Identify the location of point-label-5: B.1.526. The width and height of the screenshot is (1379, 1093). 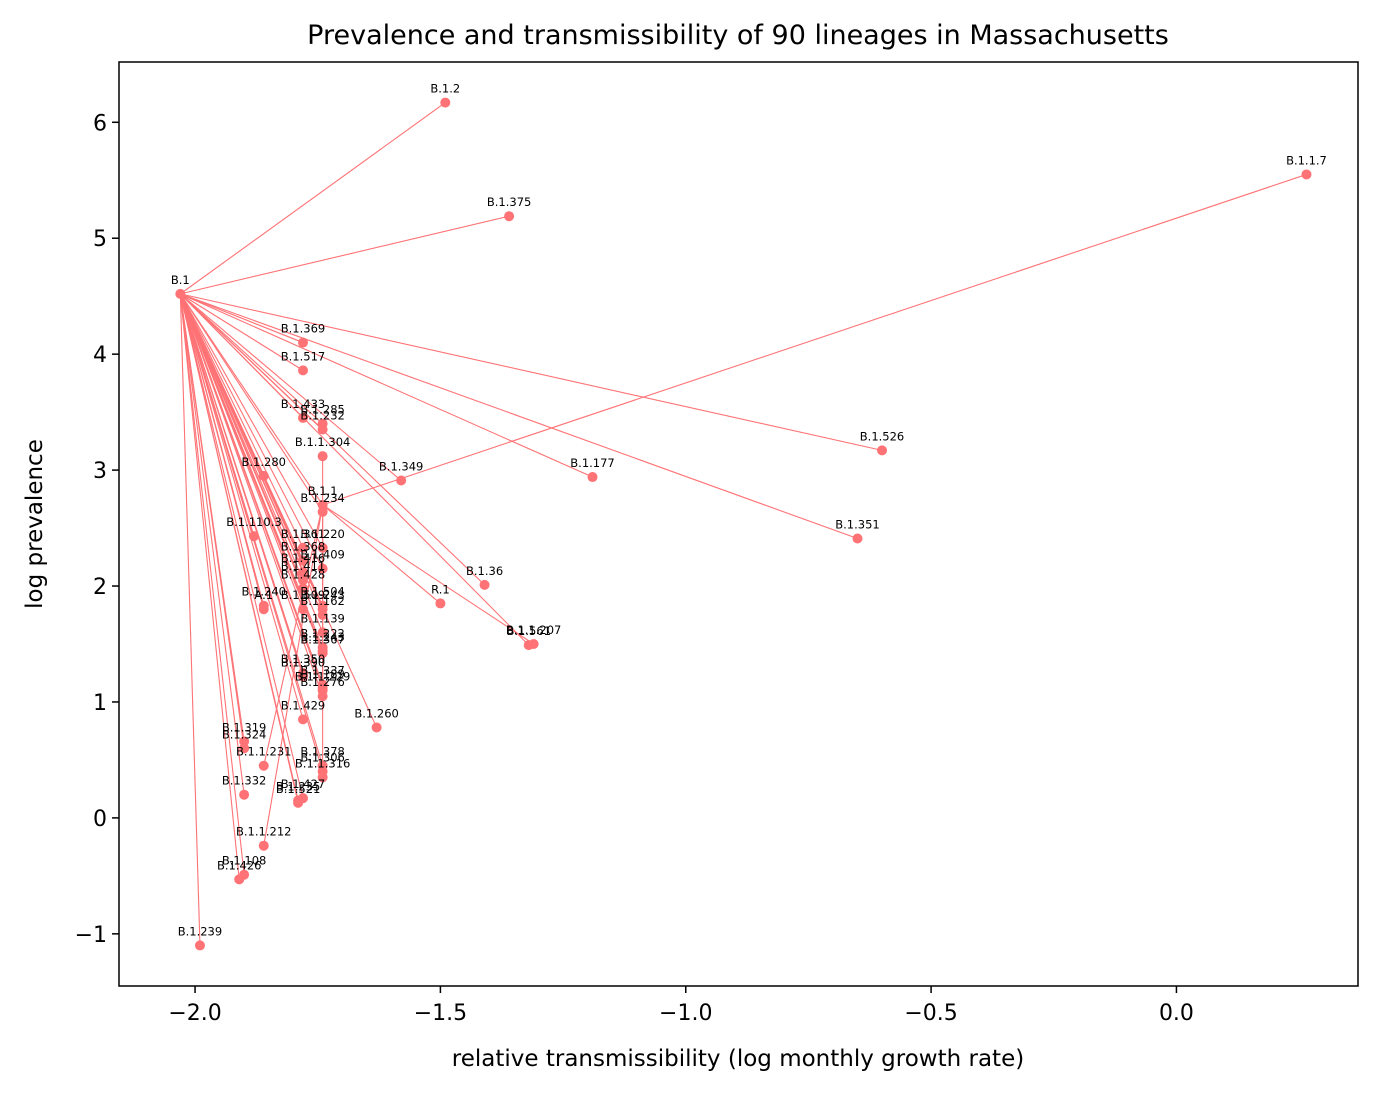
(882, 436).